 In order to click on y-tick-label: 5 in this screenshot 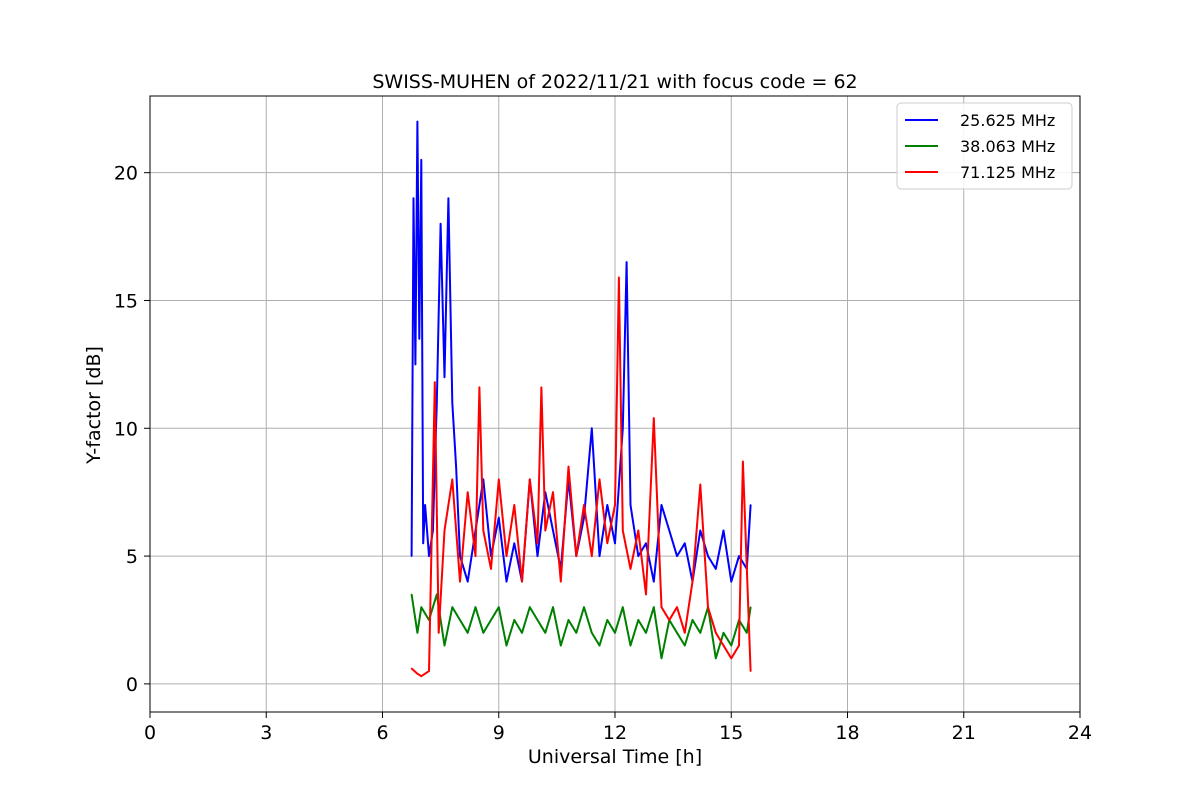, I will do `click(132, 557)`.